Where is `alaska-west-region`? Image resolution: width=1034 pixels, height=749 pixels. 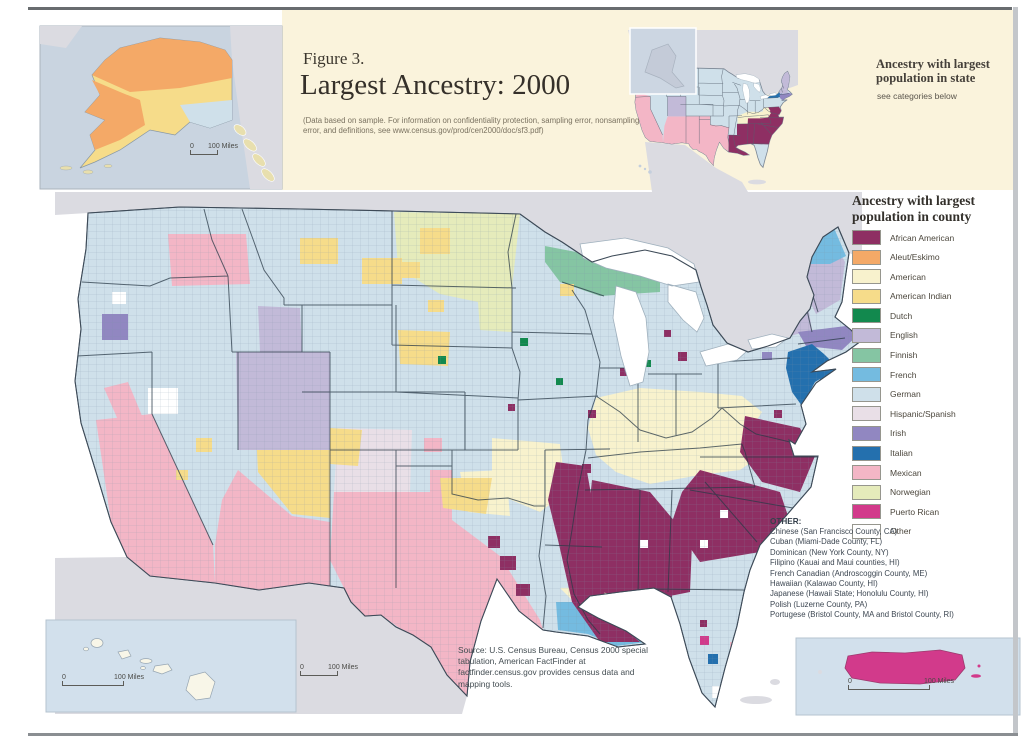
alaska-west-region is located at coordinates (115, 115).